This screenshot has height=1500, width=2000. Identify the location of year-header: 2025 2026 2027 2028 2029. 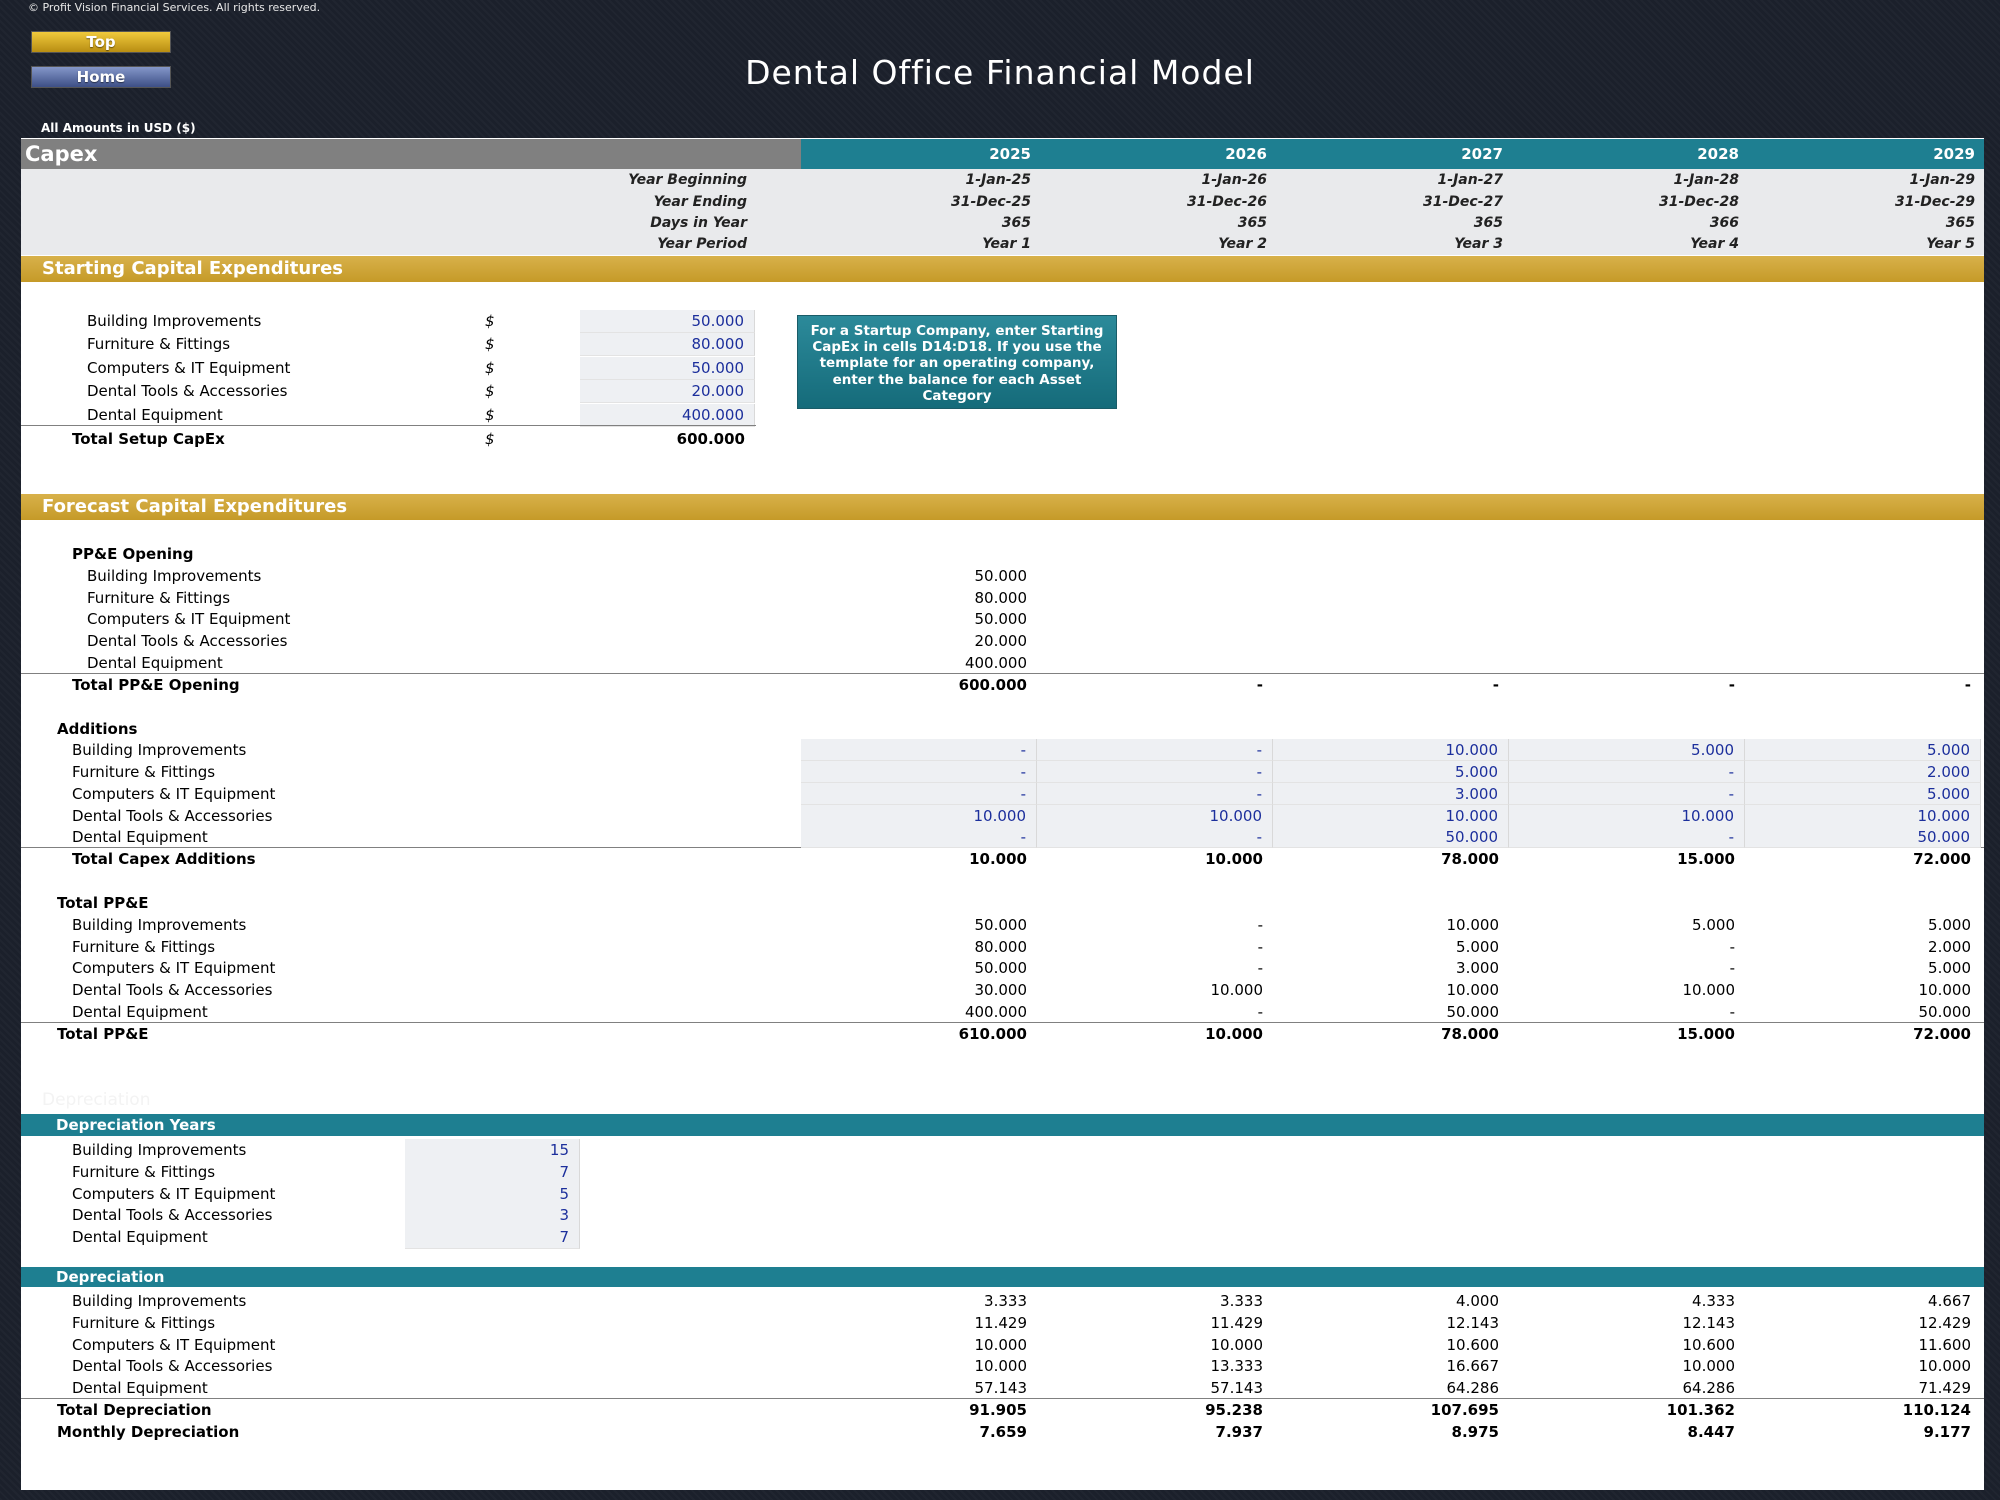
(1392, 154).